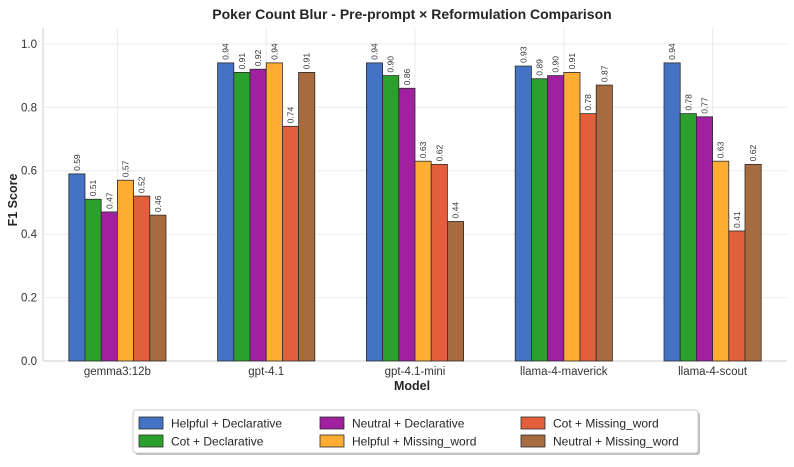 The height and width of the screenshot is (467, 794). I want to click on y-tick-label: 0.6, so click(29, 172).